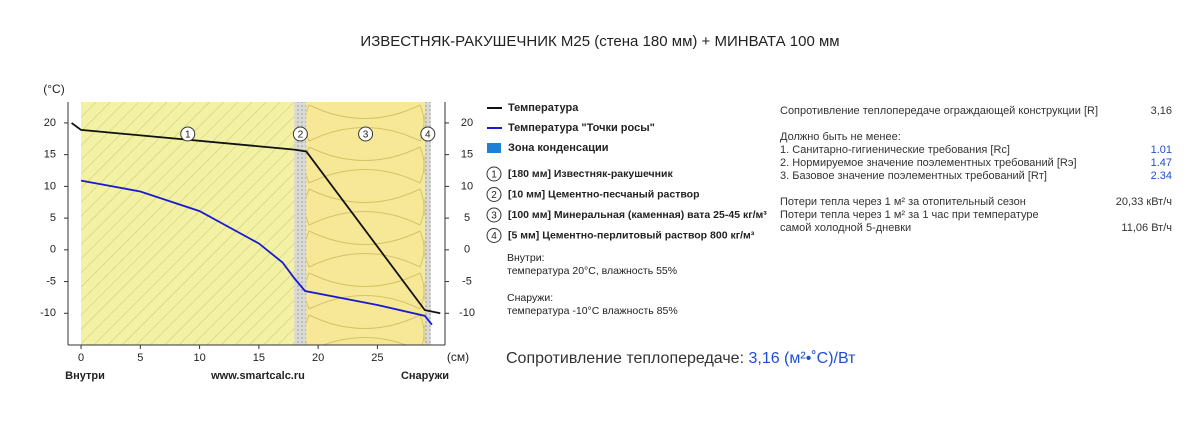 Image resolution: width=1200 pixels, height=429 pixels. Describe the element at coordinates (48, 313) in the screenshot. I see `y-tick-label: -10` at that location.